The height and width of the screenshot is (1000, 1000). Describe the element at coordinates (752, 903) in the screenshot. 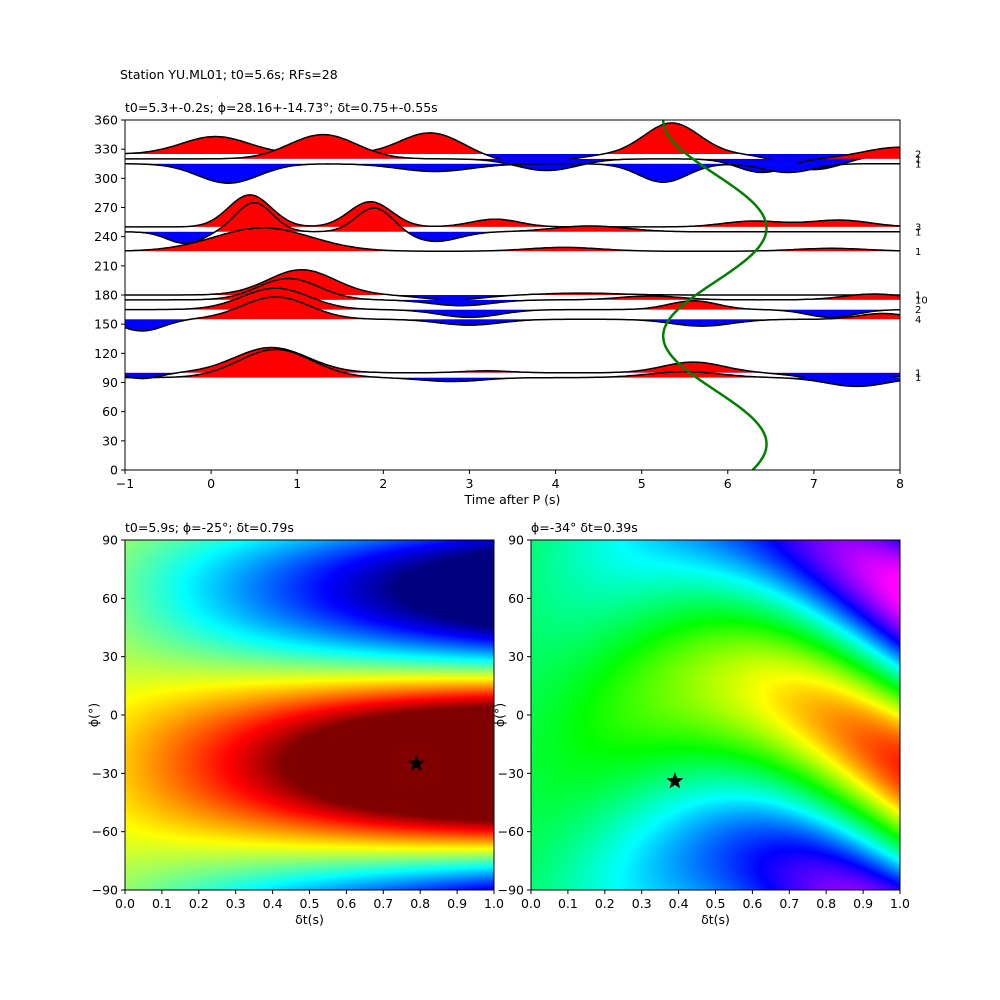

I see `x-tick-label: 0.6` at that location.